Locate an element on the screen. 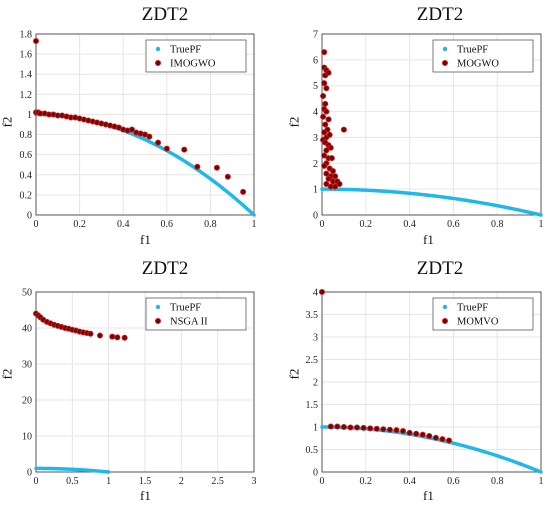 This screenshot has width=550, height=508. x-tick-label: 1.5 is located at coordinates (145, 481).